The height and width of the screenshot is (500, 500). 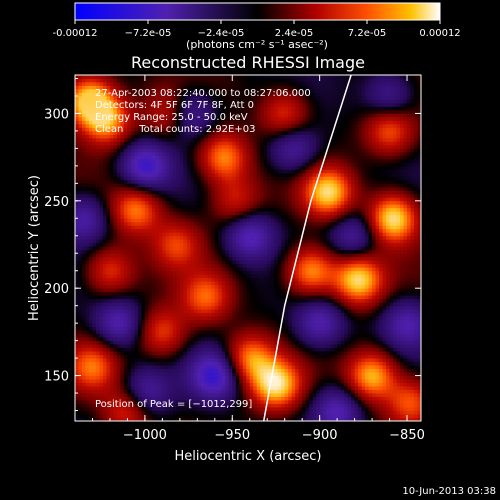 I want to click on colorbar-tick-label: −7.2e-05, so click(x=148, y=33).